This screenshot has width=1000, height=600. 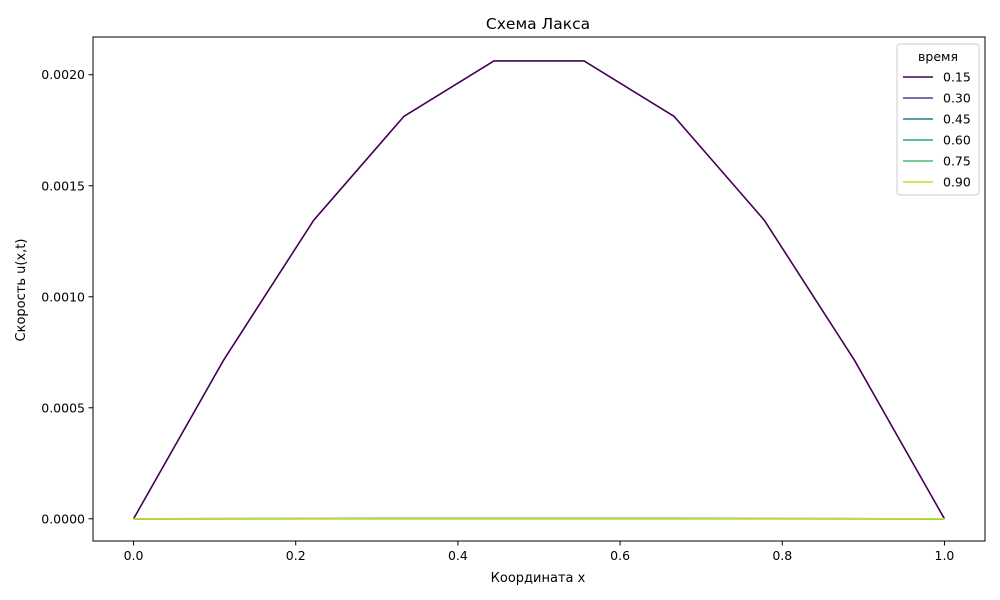 What do you see at coordinates (21, 290) in the screenshot?
I see `y-axis-label: Скорость u(x,t)` at bounding box center [21, 290].